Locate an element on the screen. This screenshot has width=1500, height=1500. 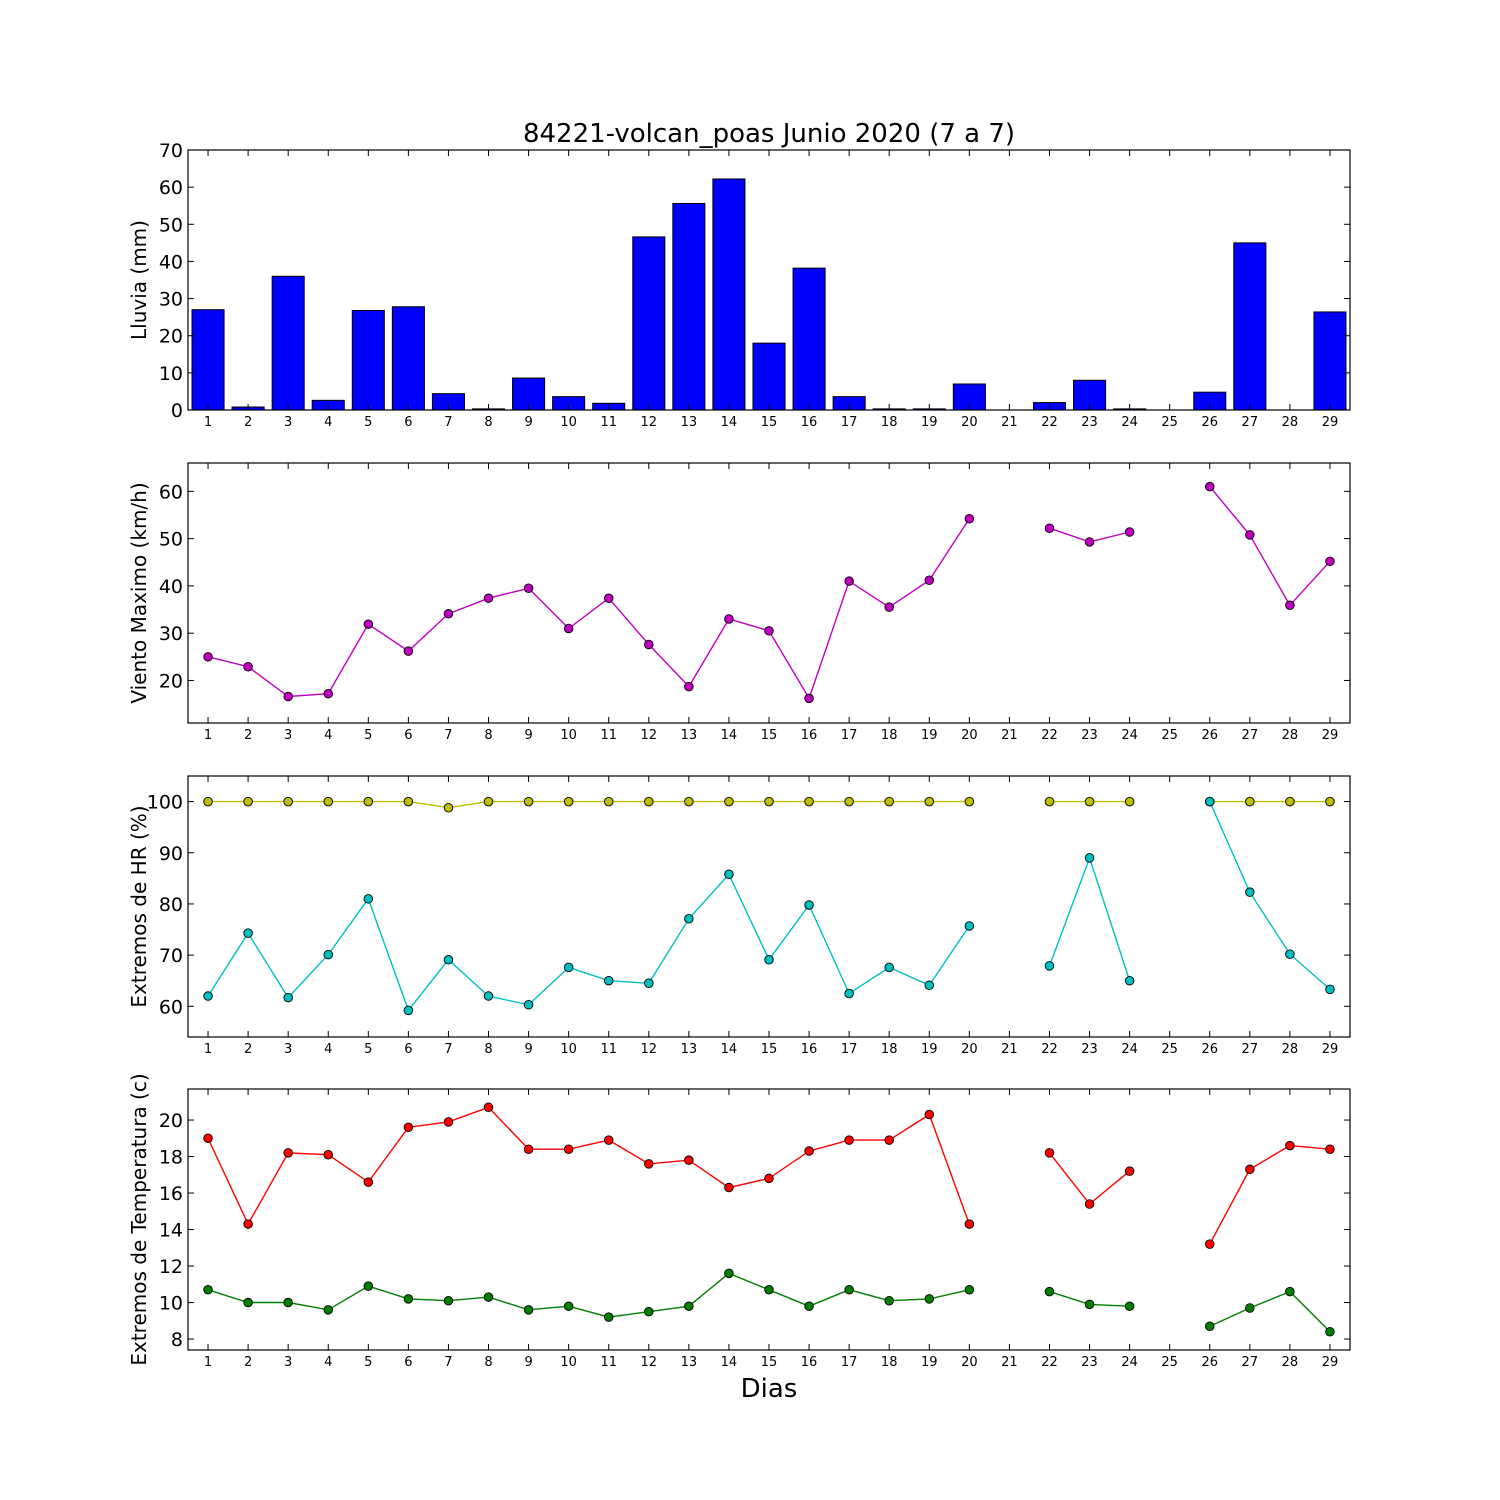
y-tick-label: 80 is located at coordinates (171, 905).